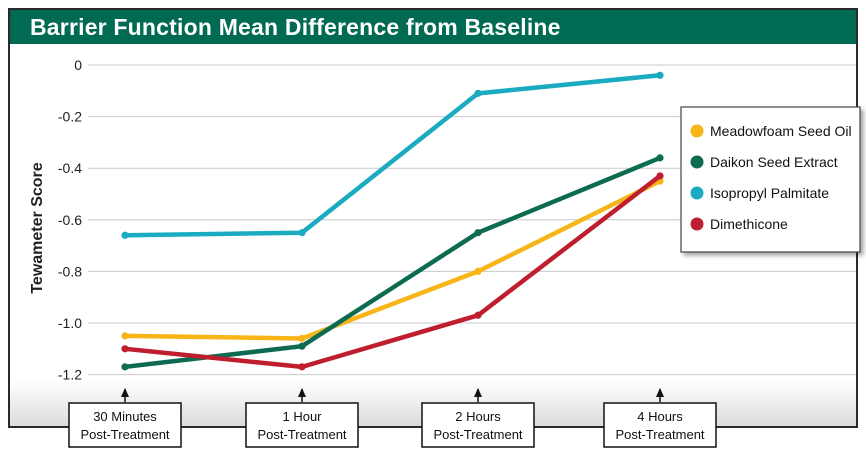 Image resolution: width=866 pixels, height=451 pixels. I want to click on x-category-label-line1: 4 Hours, so click(660, 416).